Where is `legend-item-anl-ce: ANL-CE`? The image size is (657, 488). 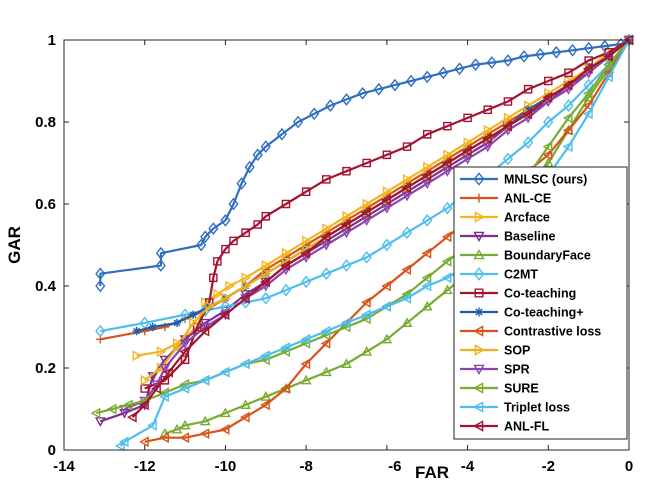 legend-item-anl-ce: ANL-CE is located at coordinates (505, 199).